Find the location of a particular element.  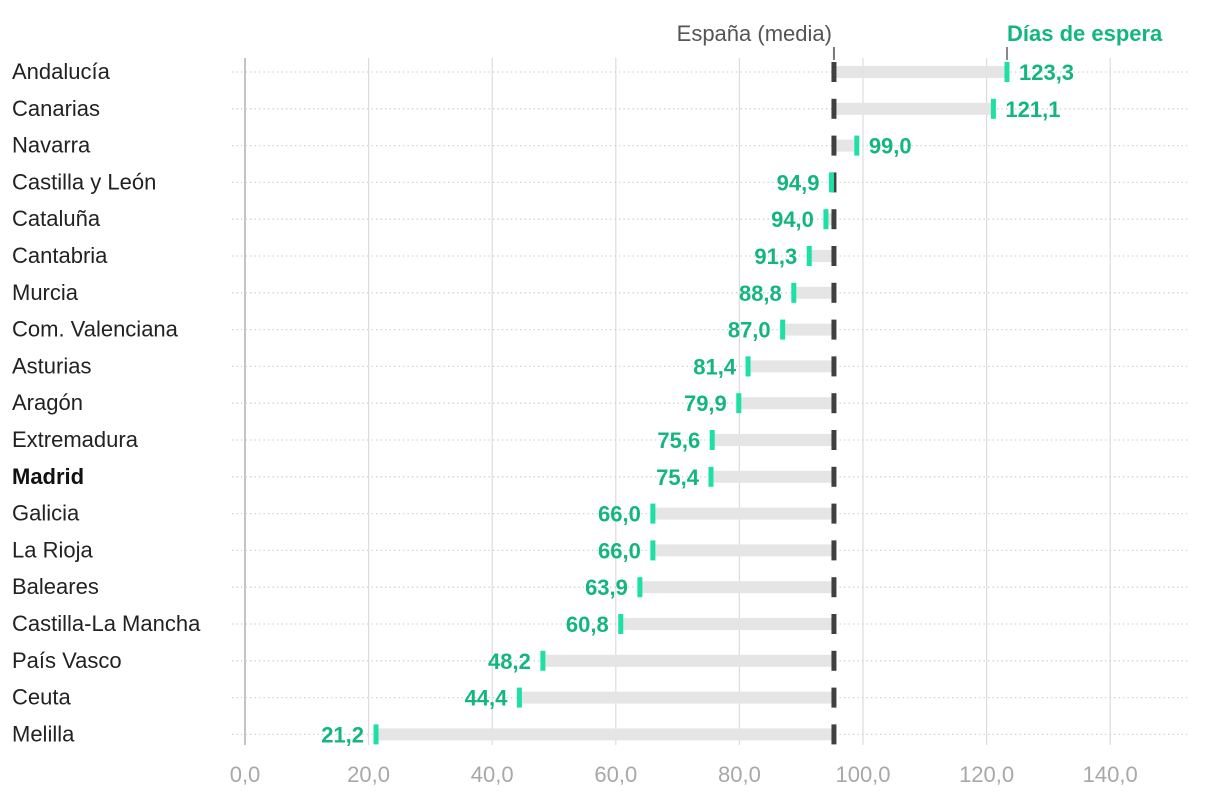

category-label: Andalucía is located at coordinates (61, 71).